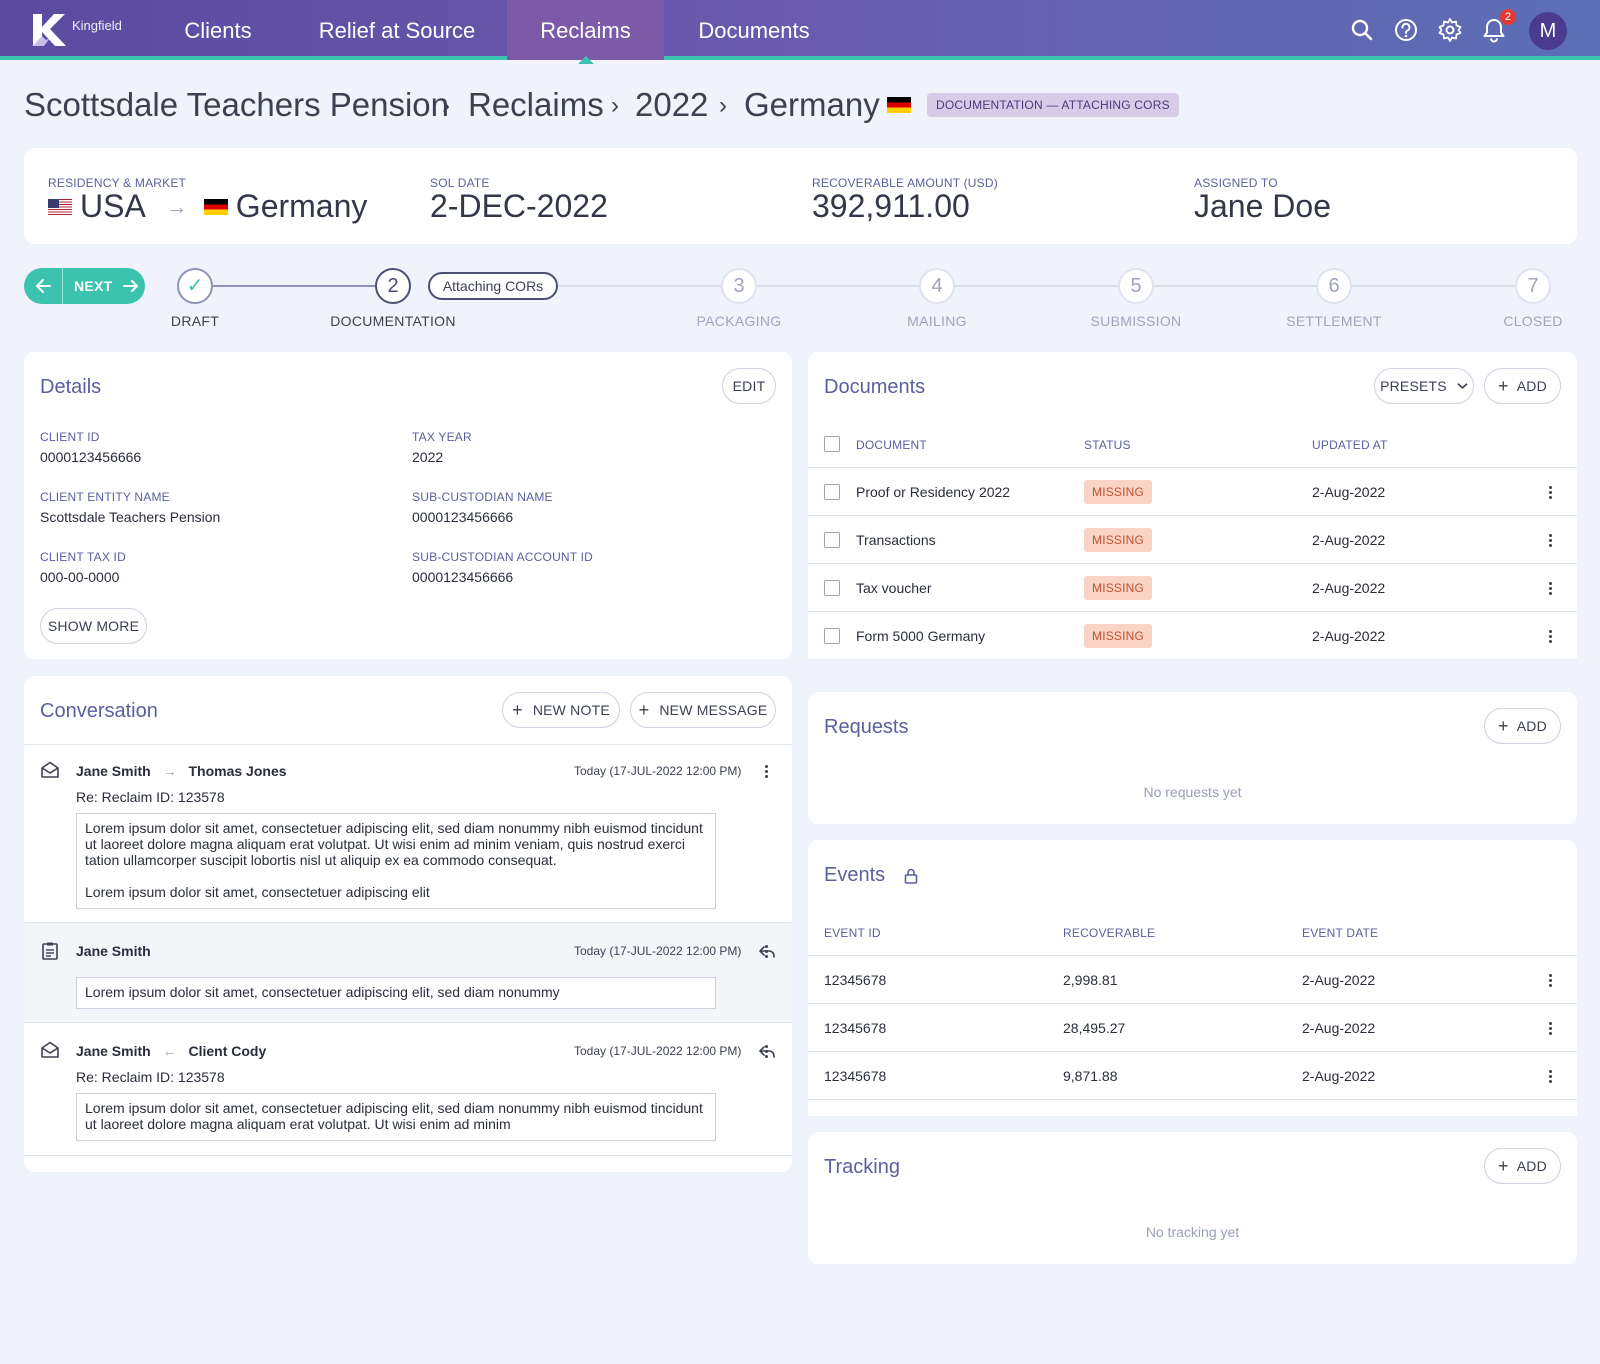  What do you see at coordinates (1494, 30) in the screenshot?
I see `bell-icon` at bounding box center [1494, 30].